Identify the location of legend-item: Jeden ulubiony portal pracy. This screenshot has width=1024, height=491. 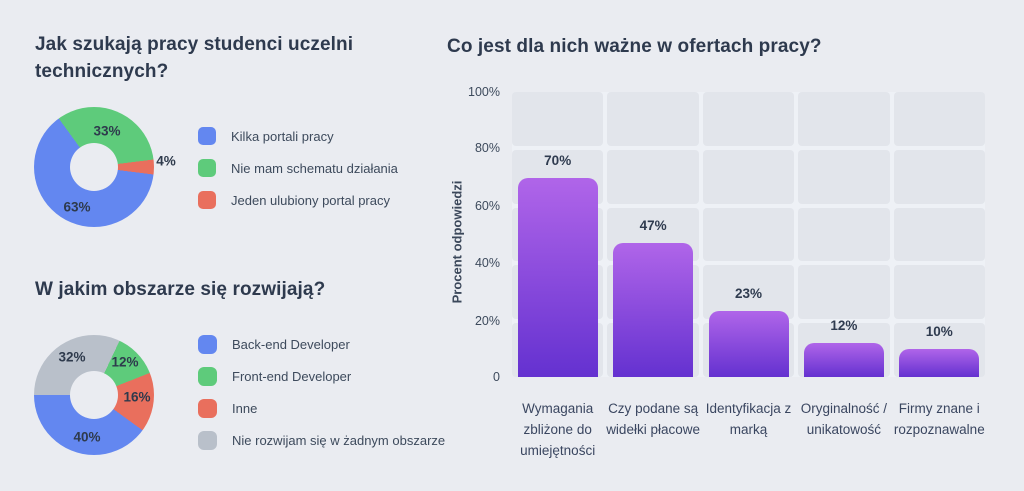
(298, 200).